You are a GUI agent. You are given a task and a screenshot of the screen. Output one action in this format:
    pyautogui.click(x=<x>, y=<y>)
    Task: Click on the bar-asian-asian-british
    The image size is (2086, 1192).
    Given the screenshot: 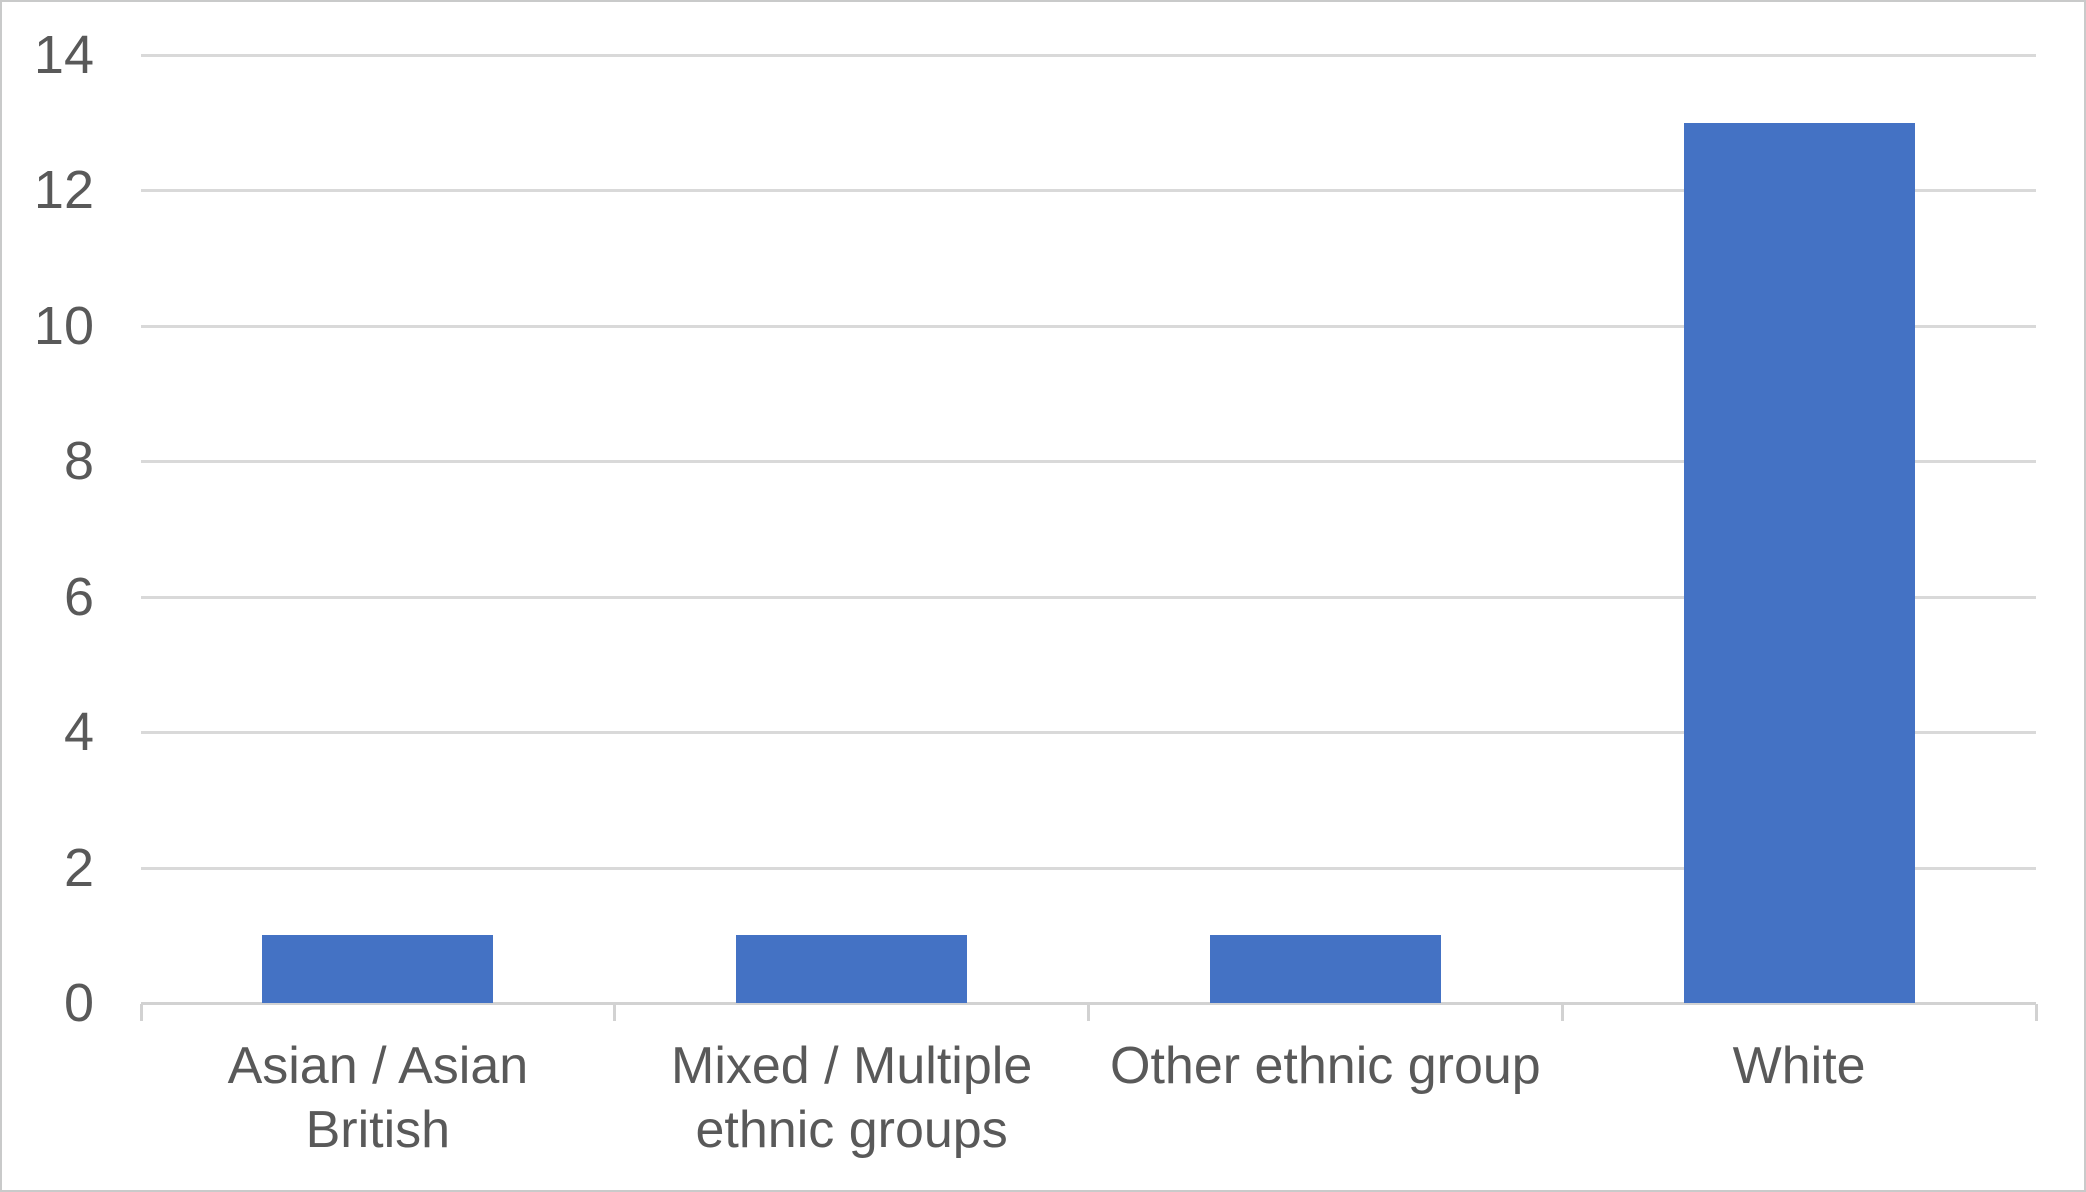 What is the action you would take?
    pyautogui.click(x=378, y=969)
    